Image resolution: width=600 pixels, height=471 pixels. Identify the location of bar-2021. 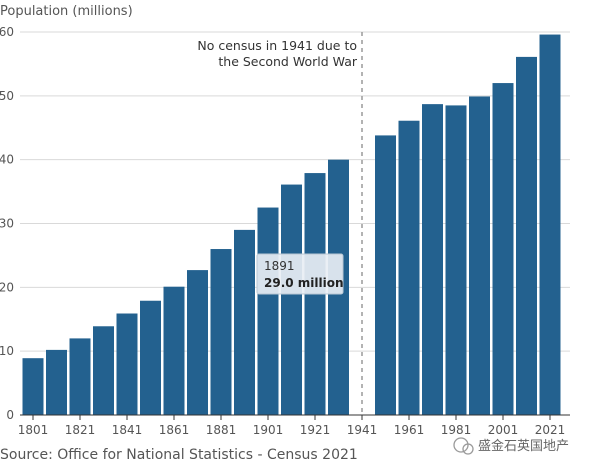
(550, 224).